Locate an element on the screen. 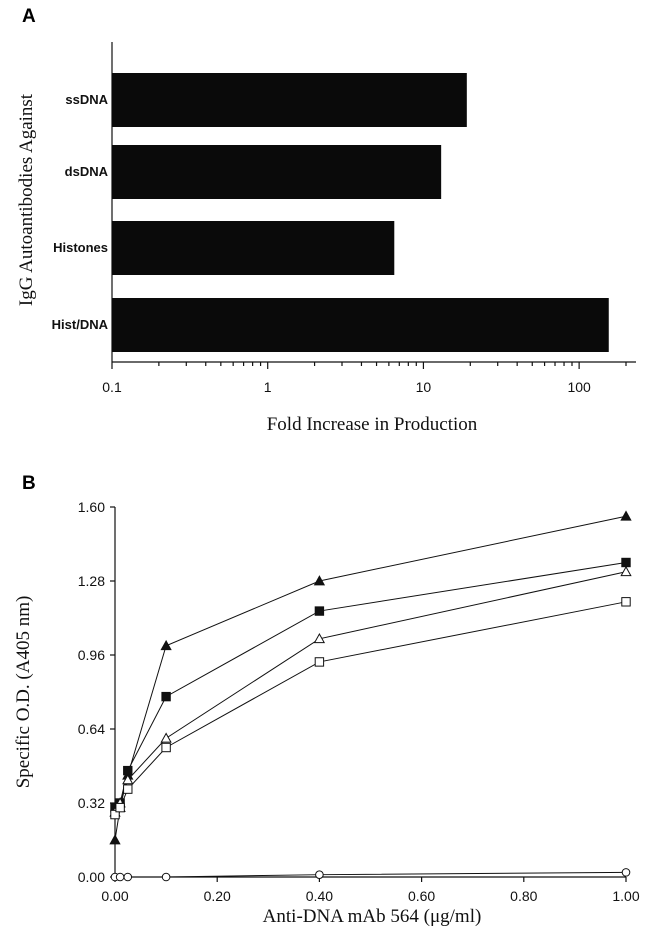  bar-ssdna is located at coordinates (289, 100).